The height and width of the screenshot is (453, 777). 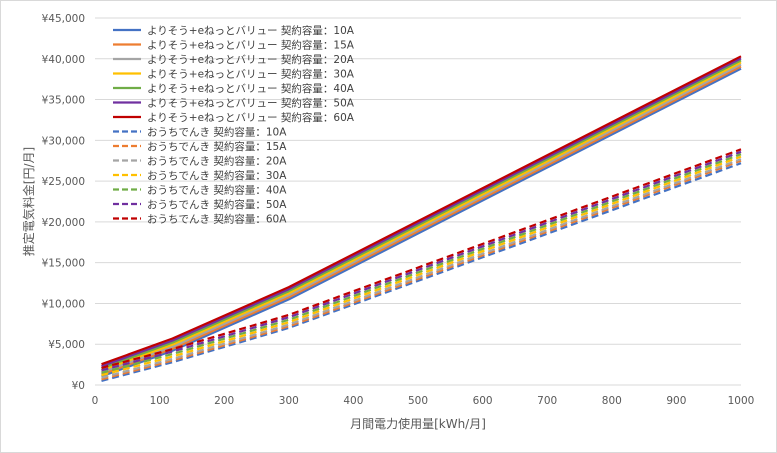 I want to click on y-tick-label: ¥25,000, so click(x=63, y=182).